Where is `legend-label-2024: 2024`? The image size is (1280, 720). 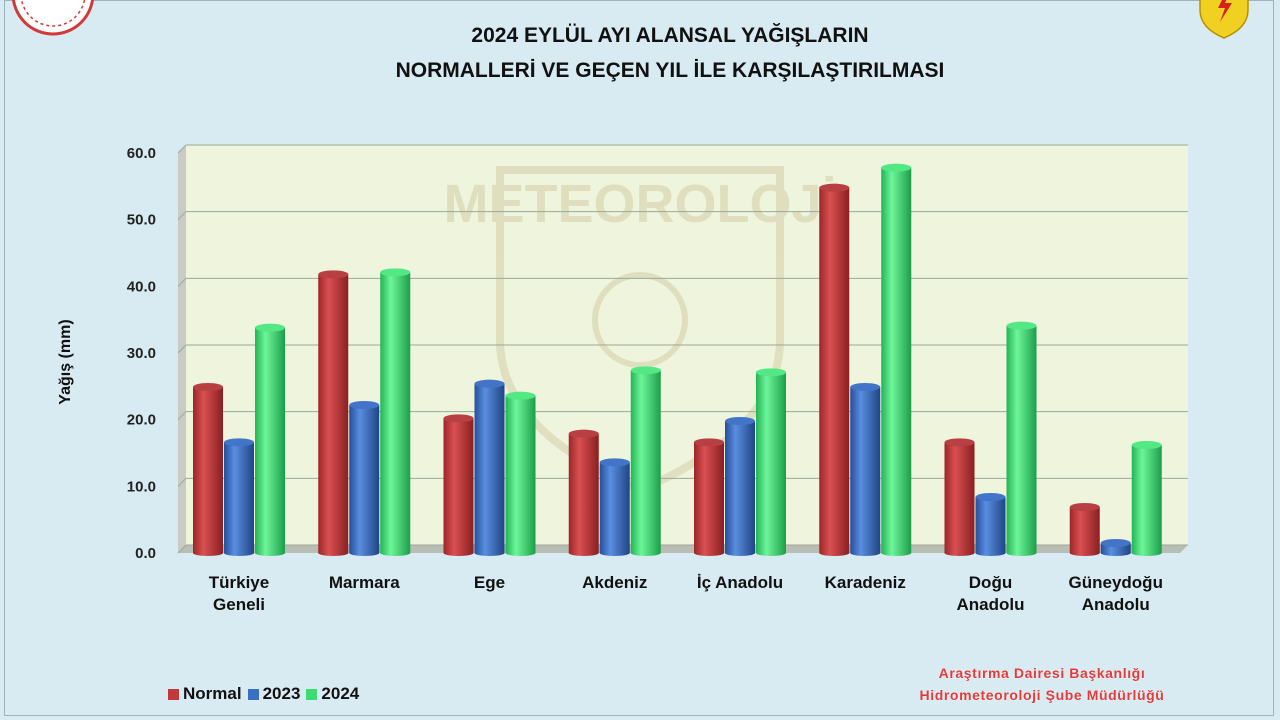 legend-label-2024: 2024 is located at coordinates (340, 693).